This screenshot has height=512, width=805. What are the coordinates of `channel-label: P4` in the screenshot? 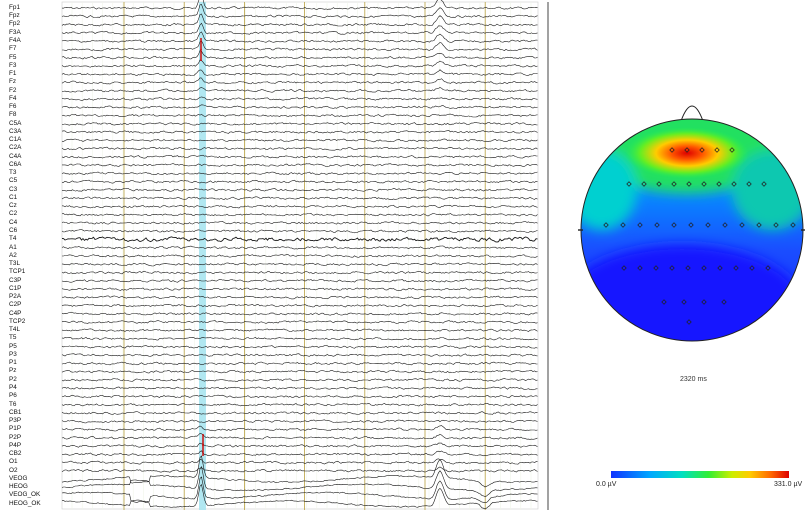 It's located at (13, 388).